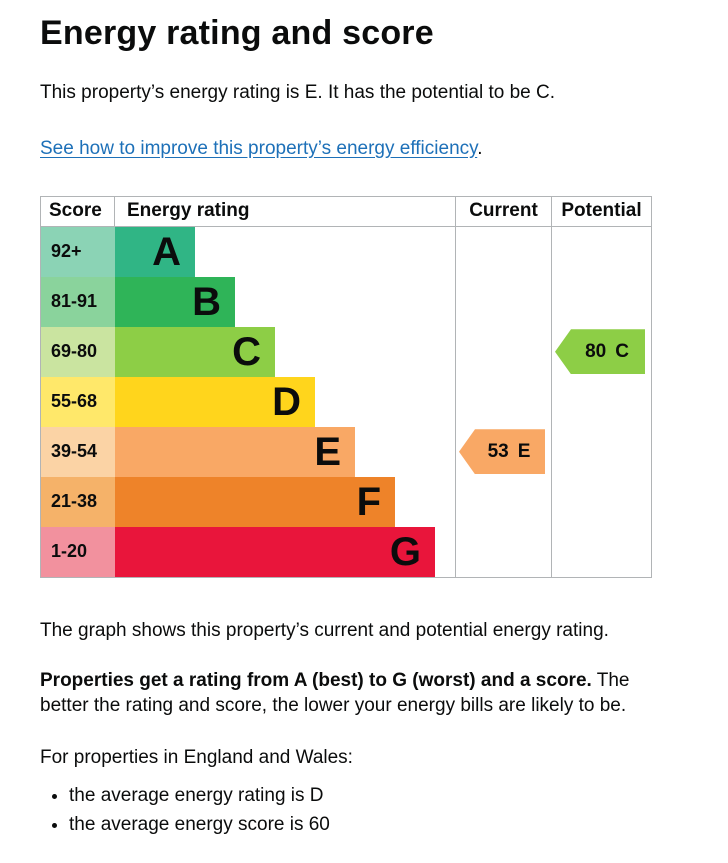  I want to click on band-letter-d: D, so click(286, 401).